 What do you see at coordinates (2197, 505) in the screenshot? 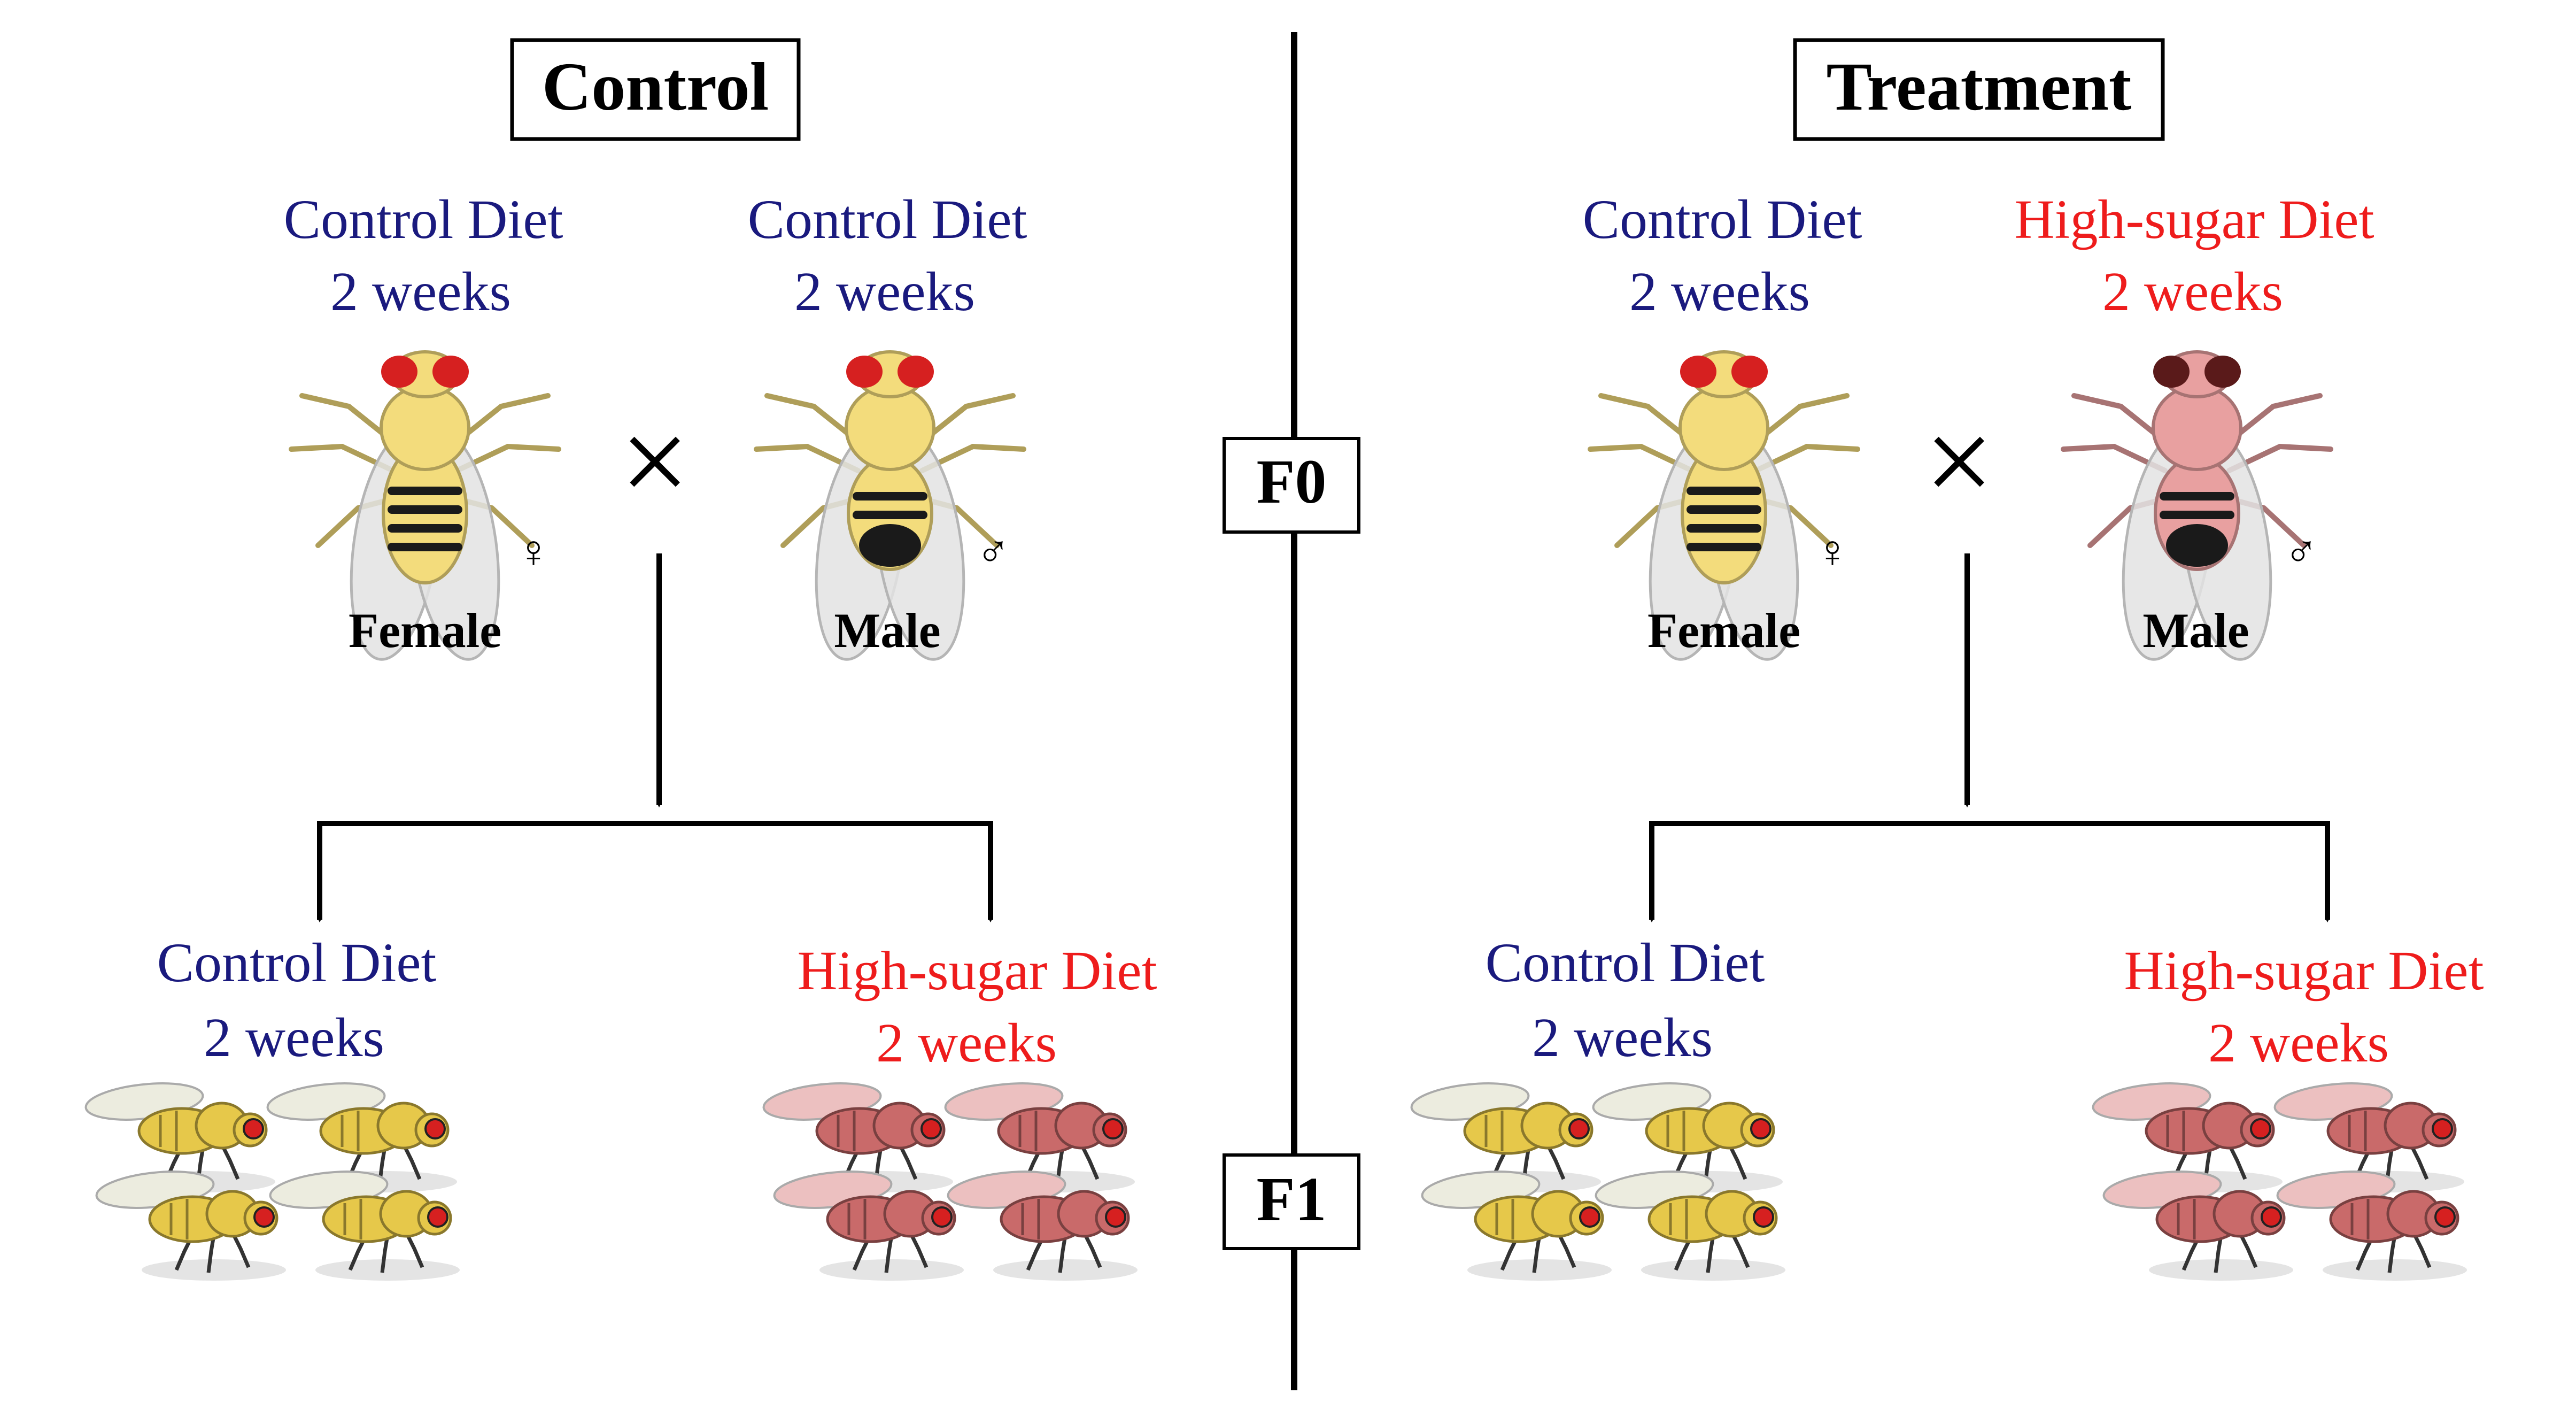
I see `treatment-male-fly` at bounding box center [2197, 505].